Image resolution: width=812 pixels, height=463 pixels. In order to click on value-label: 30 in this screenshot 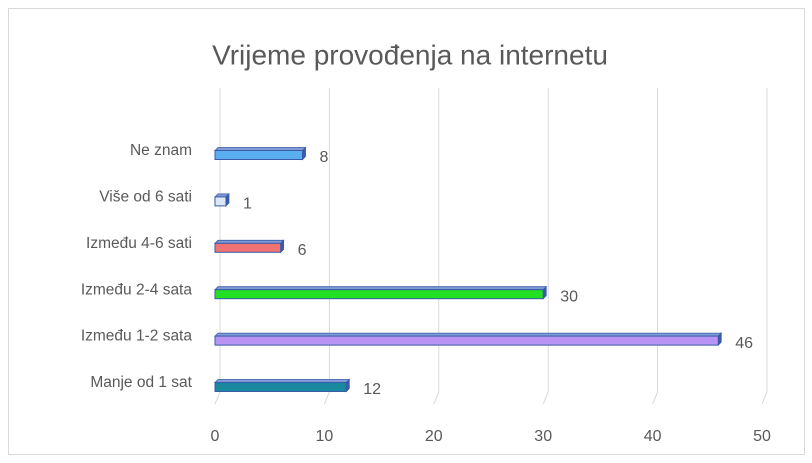, I will do `click(569, 296)`.